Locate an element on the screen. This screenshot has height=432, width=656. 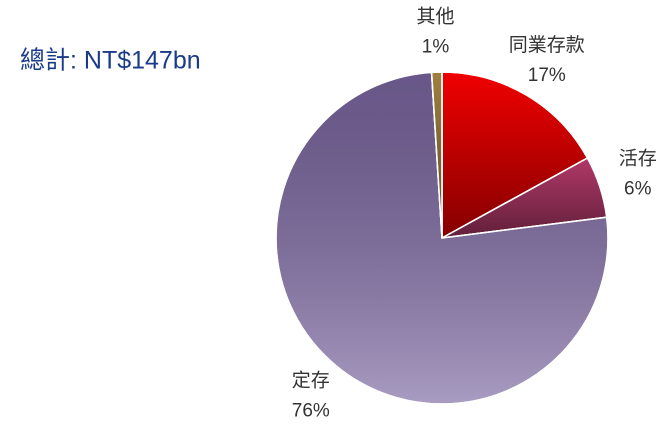
slice-name: 同業存款 is located at coordinates (547, 45).